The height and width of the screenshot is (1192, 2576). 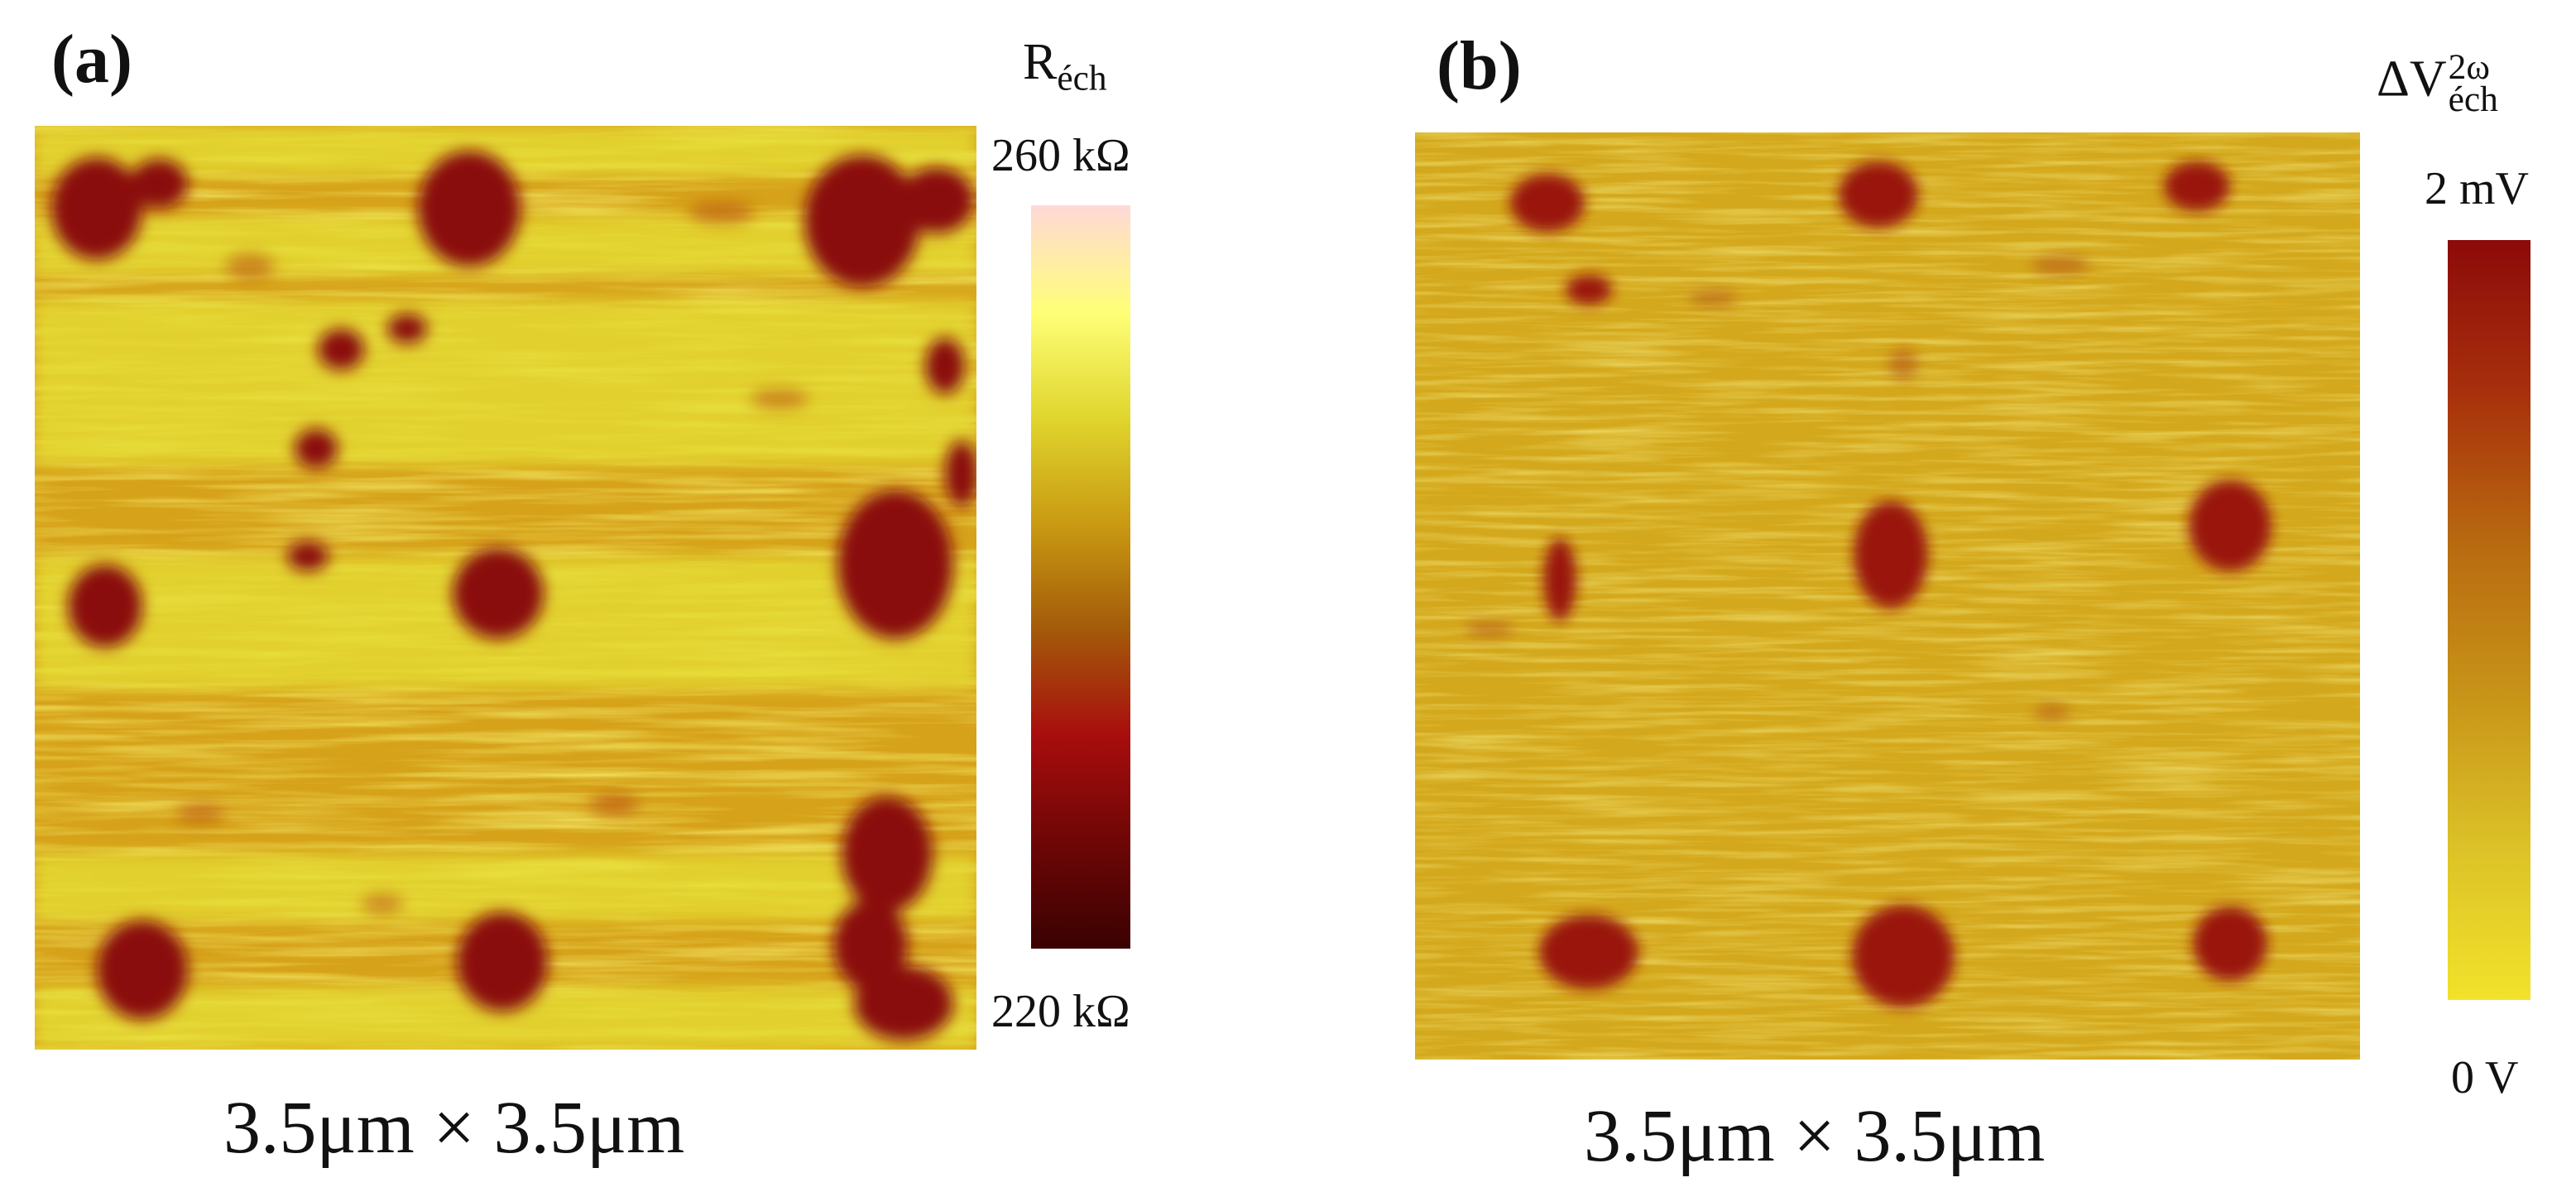 What do you see at coordinates (2412, 79) in the screenshot?
I see `colorbar-b-title-main: ΔV` at bounding box center [2412, 79].